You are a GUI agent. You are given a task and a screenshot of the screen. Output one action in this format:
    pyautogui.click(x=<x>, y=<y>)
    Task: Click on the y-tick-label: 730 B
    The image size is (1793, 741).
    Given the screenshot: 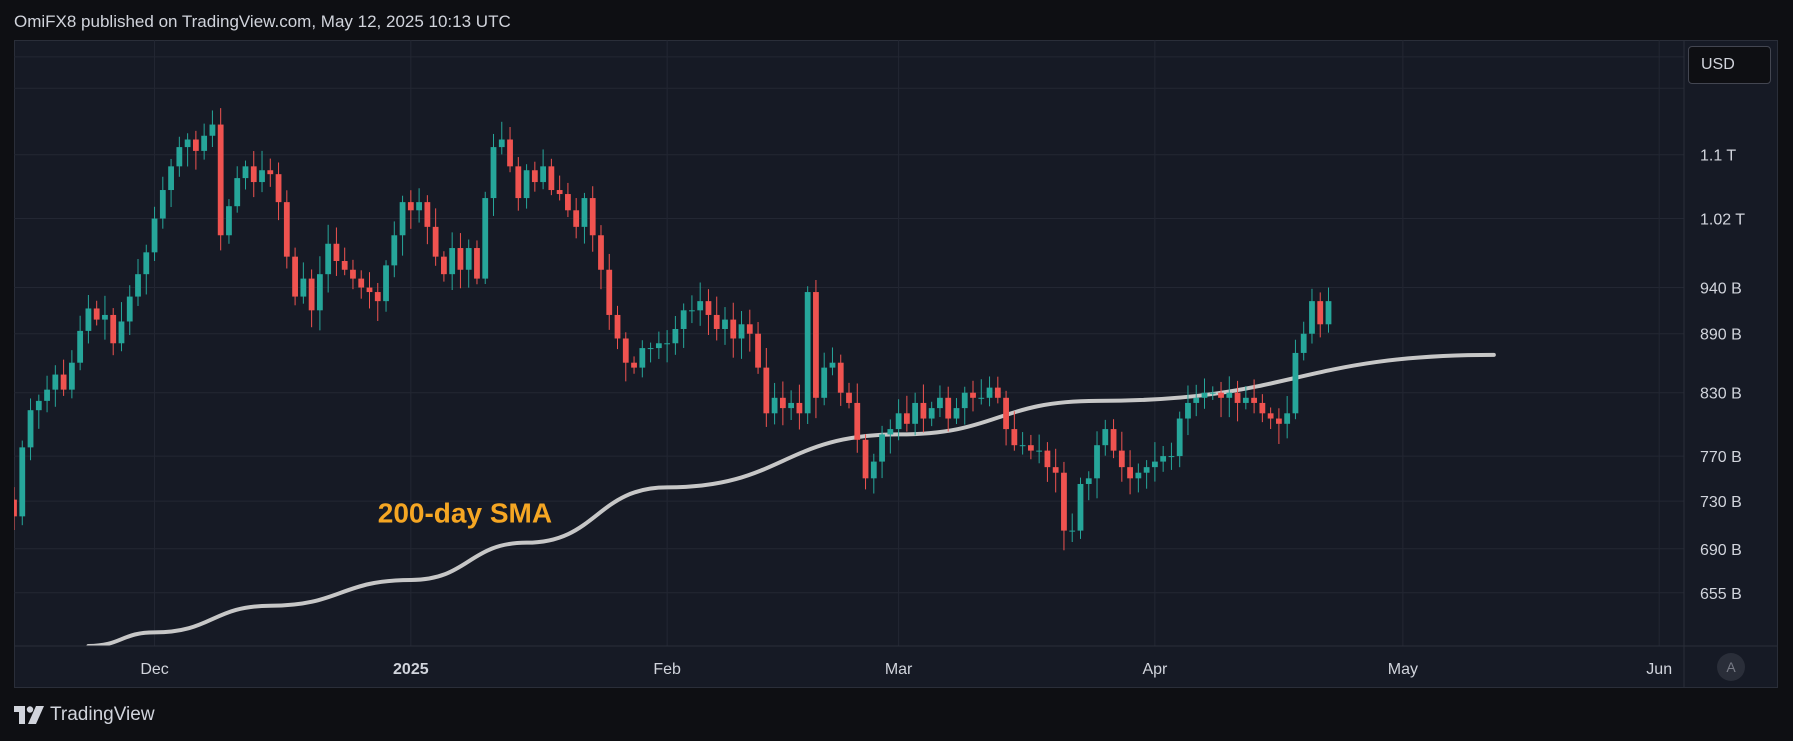 What is the action you would take?
    pyautogui.click(x=1721, y=502)
    